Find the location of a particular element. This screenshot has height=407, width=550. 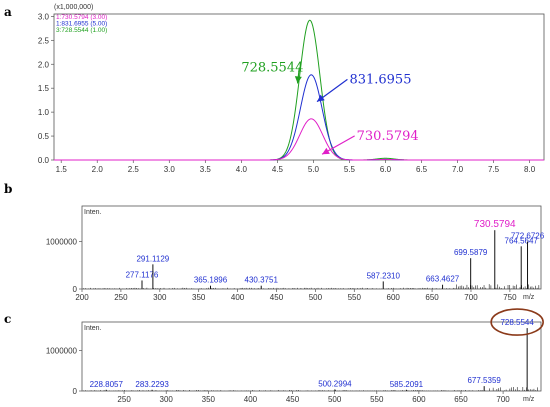

peak-label: 663.4627 is located at coordinates (443, 279).